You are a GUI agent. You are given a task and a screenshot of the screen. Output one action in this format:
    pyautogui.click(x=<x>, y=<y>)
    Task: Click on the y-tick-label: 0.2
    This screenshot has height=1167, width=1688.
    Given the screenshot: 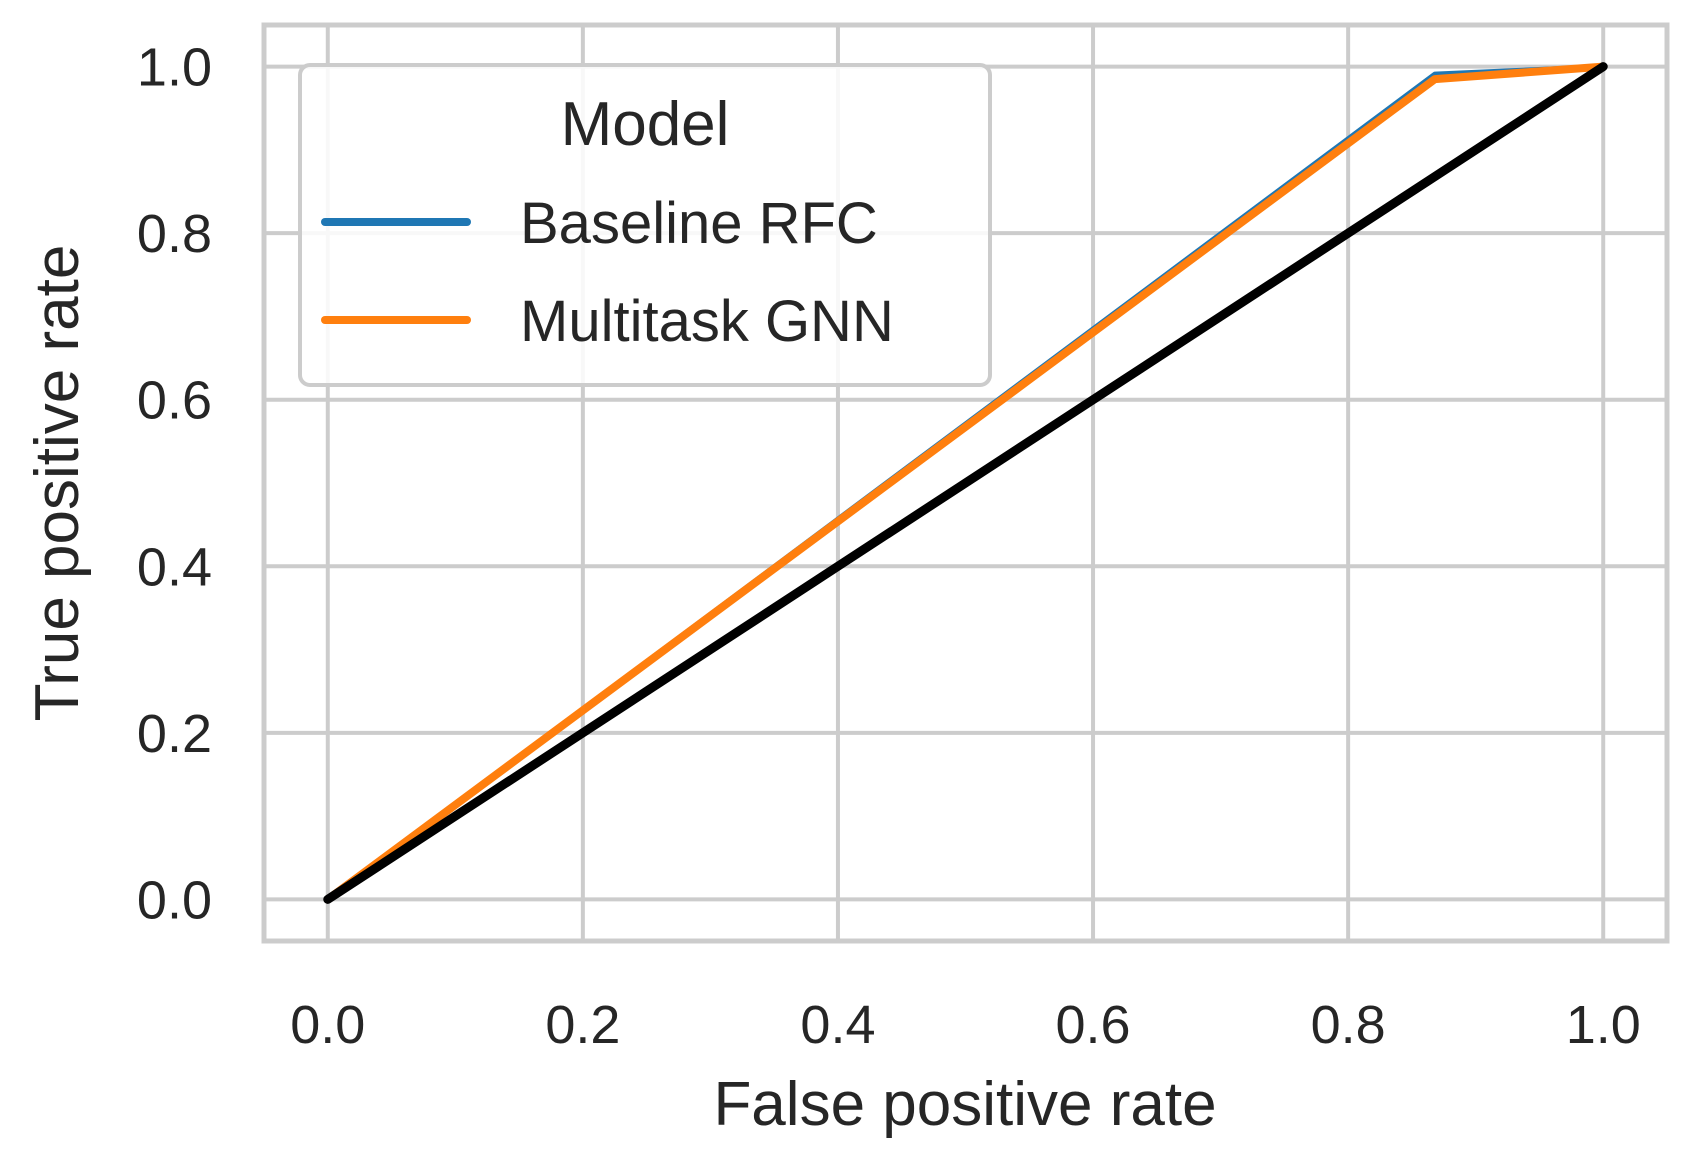 What is the action you would take?
    pyautogui.click(x=174, y=734)
    